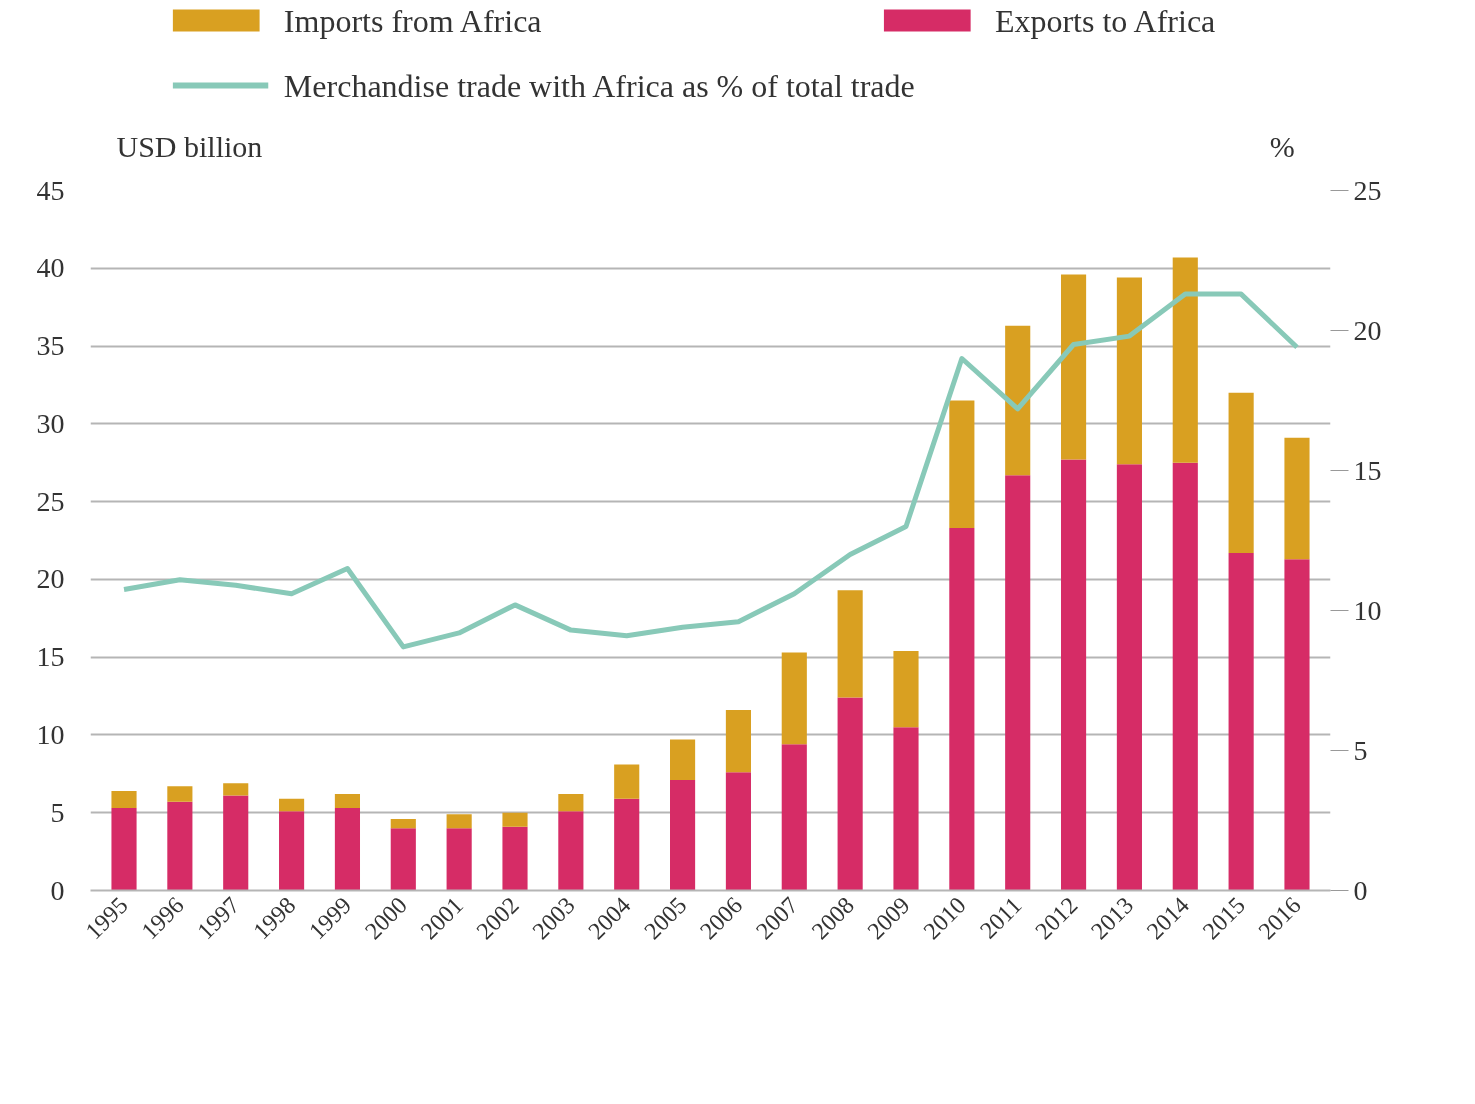  What do you see at coordinates (50, 268) in the screenshot?
I see `y-tick-label: 40` at bounding box center [50, 268].